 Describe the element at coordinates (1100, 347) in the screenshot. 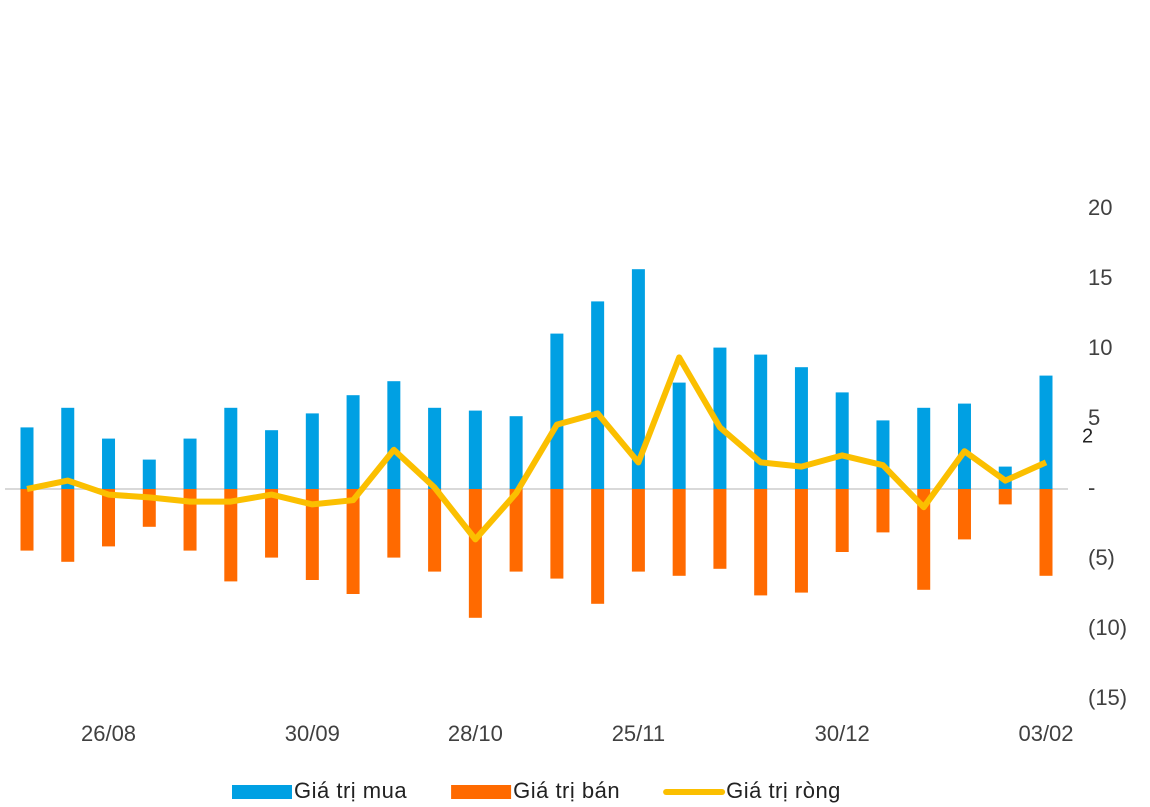

I see `y-tick-label: 10` at that location.